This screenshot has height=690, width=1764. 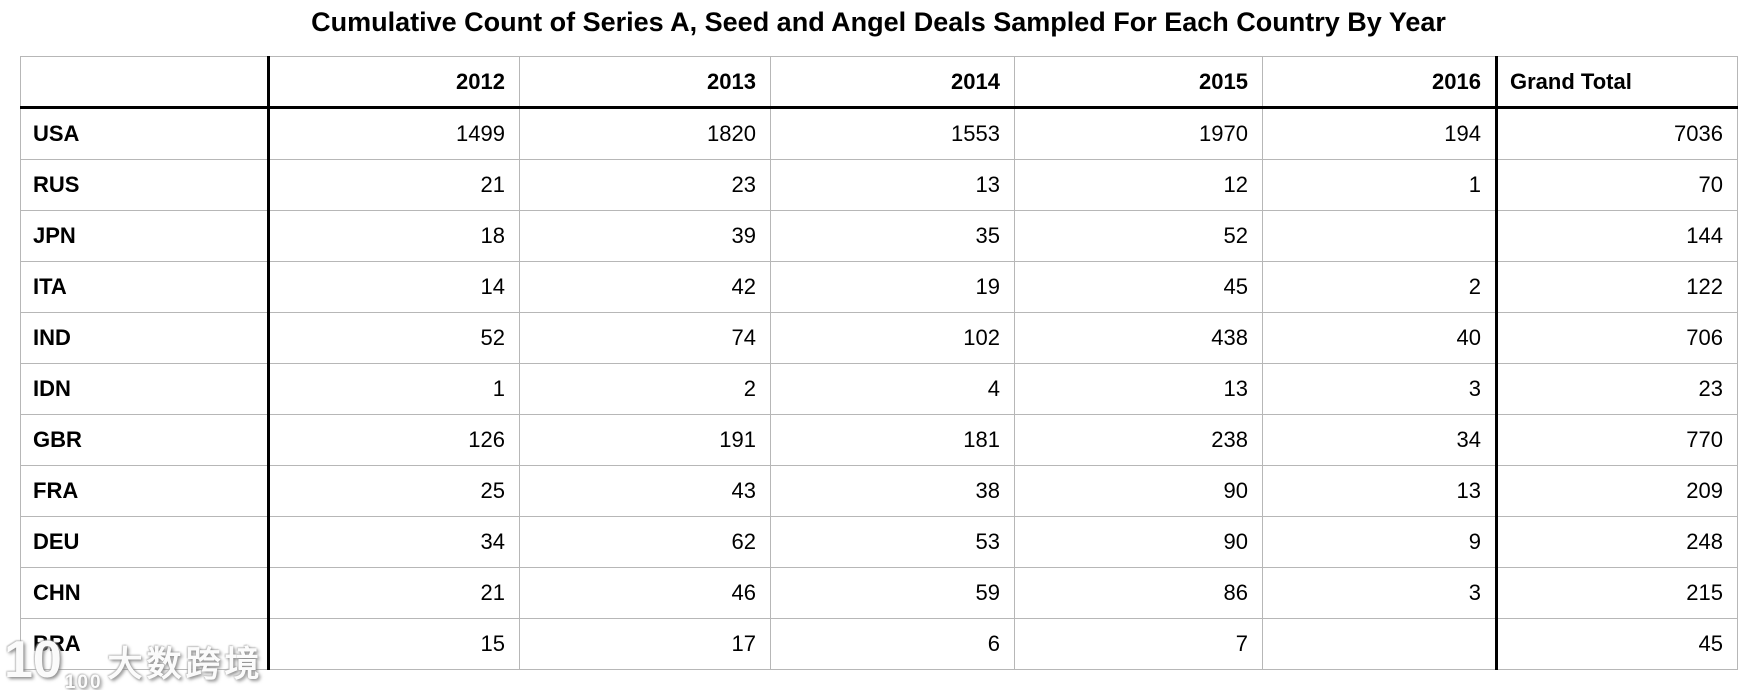 What do you see at coordinates (1617, 542) in the screenshot?
I see `data-cell: 248` at bounding box center [1617, 542].